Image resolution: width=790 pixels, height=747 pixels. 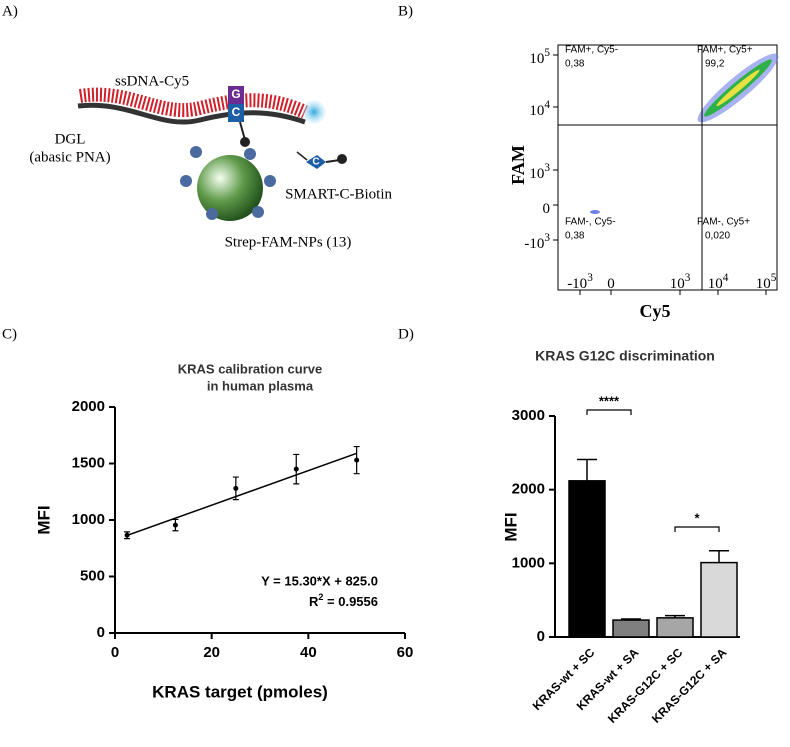 What do you see at coordinates (314, 112) in the screenshot?
I see `cy5-dye` at bounding box center [314, 112].